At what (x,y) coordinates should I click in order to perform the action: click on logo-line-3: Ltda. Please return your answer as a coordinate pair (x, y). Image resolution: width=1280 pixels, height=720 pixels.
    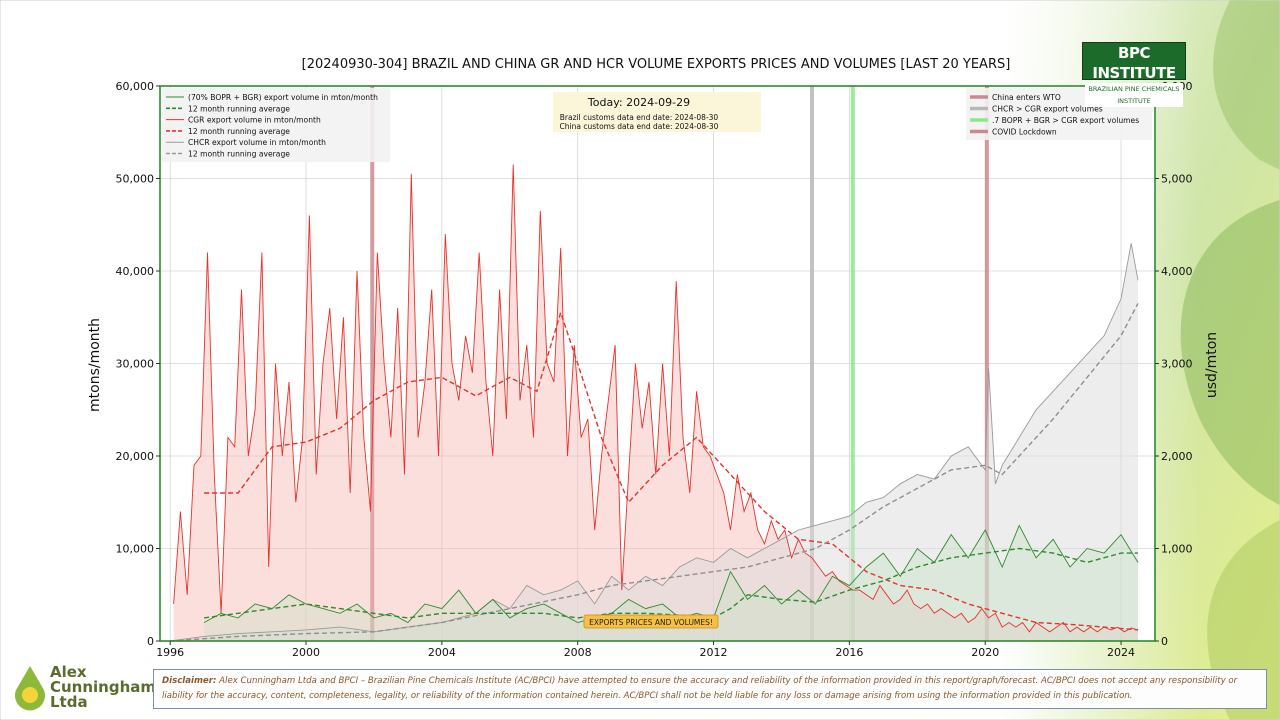
    Looking at the image, I should click on (69, 702).